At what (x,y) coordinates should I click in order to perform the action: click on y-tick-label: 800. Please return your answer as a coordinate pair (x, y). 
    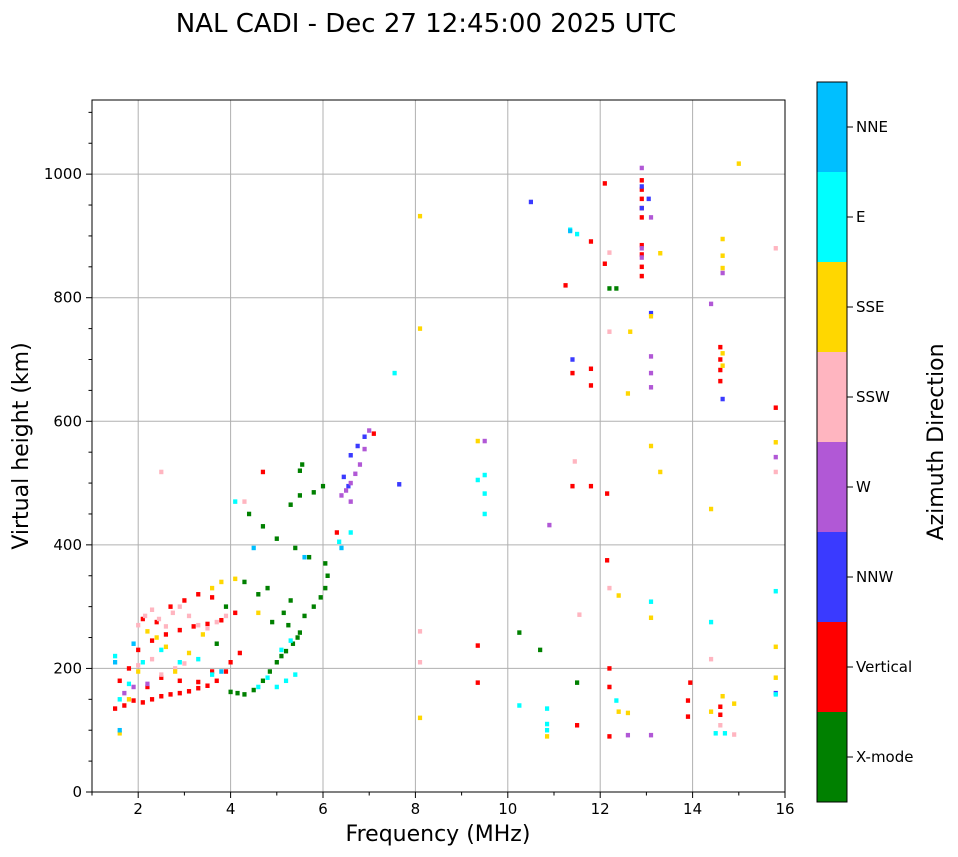
    Looking at the image, I should click on (67, 298).